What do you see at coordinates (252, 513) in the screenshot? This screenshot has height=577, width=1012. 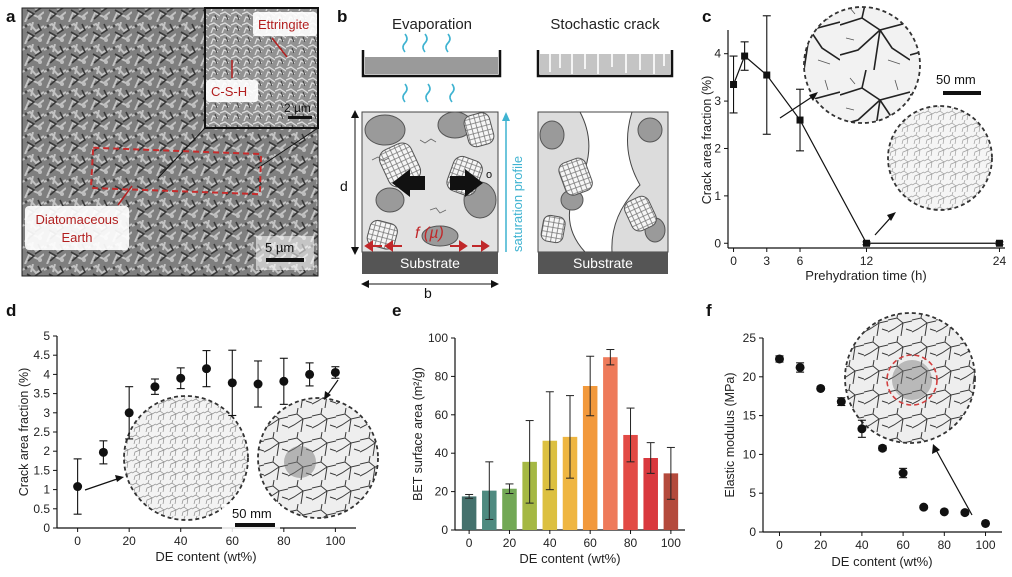 I see `d-scale-label: 50 mm` at bounding box center [252, 513].